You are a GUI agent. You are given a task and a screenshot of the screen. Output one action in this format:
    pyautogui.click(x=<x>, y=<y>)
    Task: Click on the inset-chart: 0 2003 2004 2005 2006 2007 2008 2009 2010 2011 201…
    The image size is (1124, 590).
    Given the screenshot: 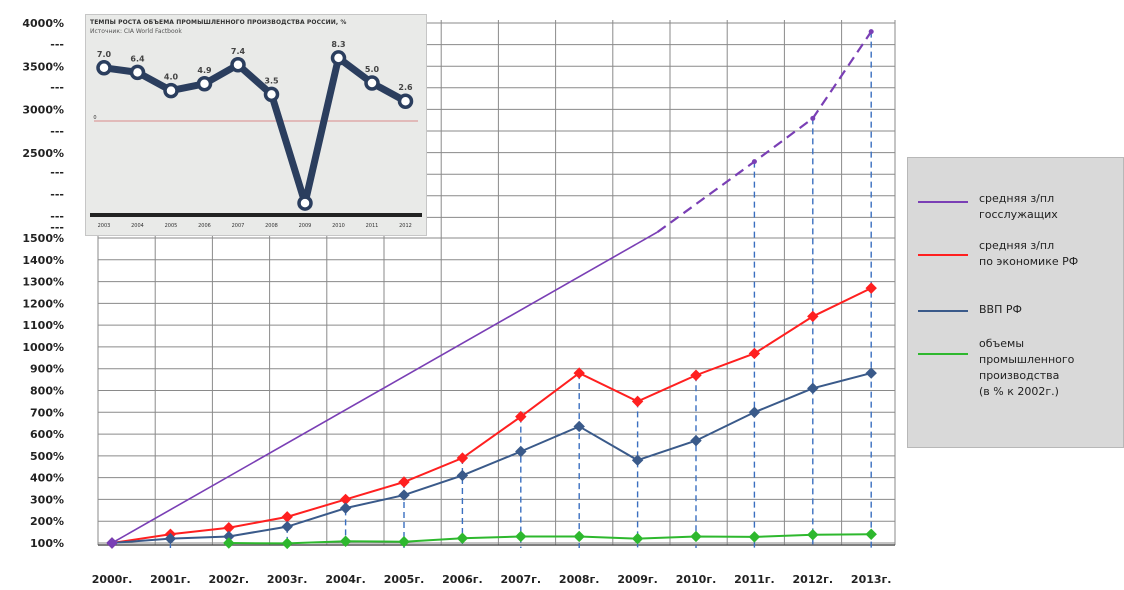 What is the action you would take?
    pyautogui.click(x=256, y=125)
    